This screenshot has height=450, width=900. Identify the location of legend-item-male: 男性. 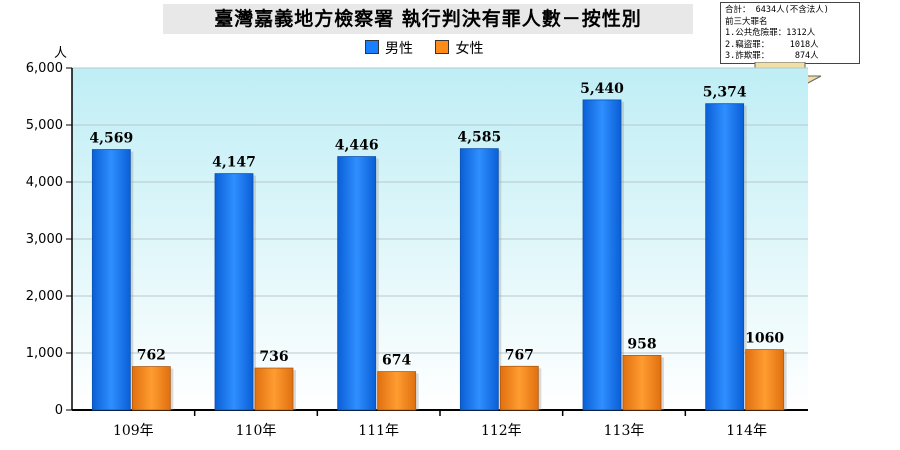
(389, 48).